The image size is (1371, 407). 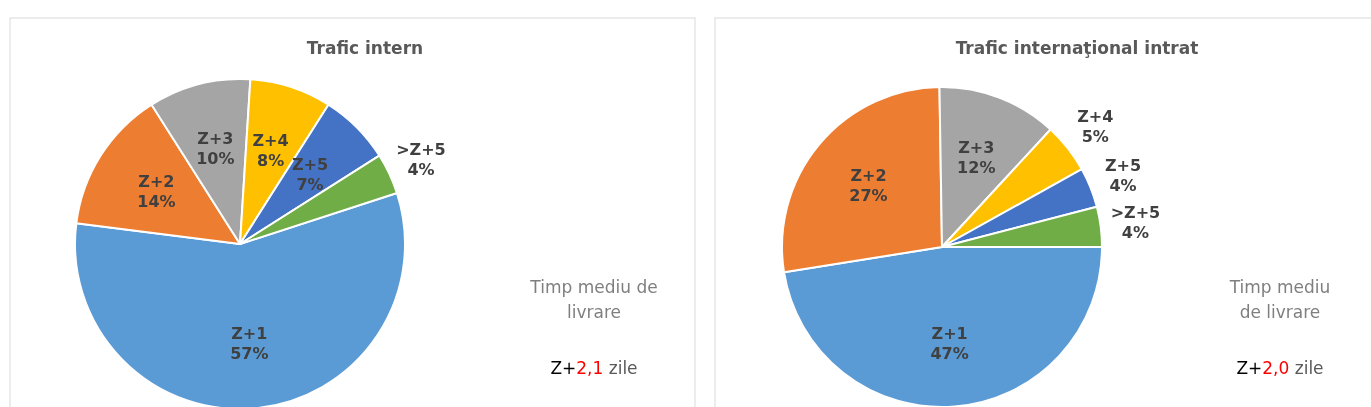 I want to click on data-label: 47%, so click(x=949, y=353).